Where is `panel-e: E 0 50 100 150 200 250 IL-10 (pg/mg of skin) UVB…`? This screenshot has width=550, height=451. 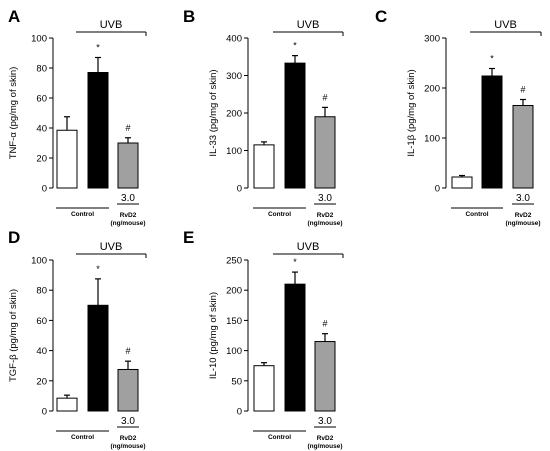 panel-e: E 0 50 100 150 200 250 IL-10 (pg/mg of skin) UVB… is located at coordinates (263, 339).